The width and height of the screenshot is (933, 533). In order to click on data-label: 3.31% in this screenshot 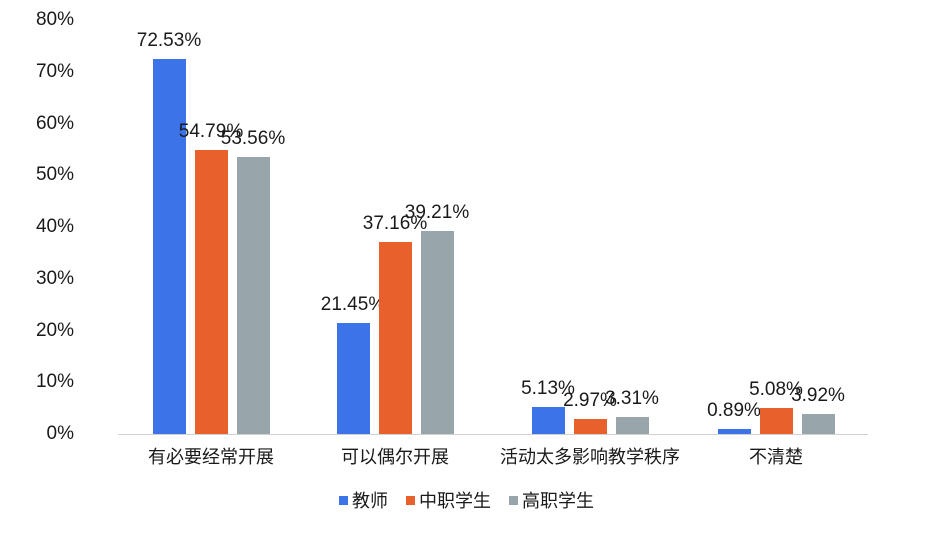, I will do `click(632, 398)`.